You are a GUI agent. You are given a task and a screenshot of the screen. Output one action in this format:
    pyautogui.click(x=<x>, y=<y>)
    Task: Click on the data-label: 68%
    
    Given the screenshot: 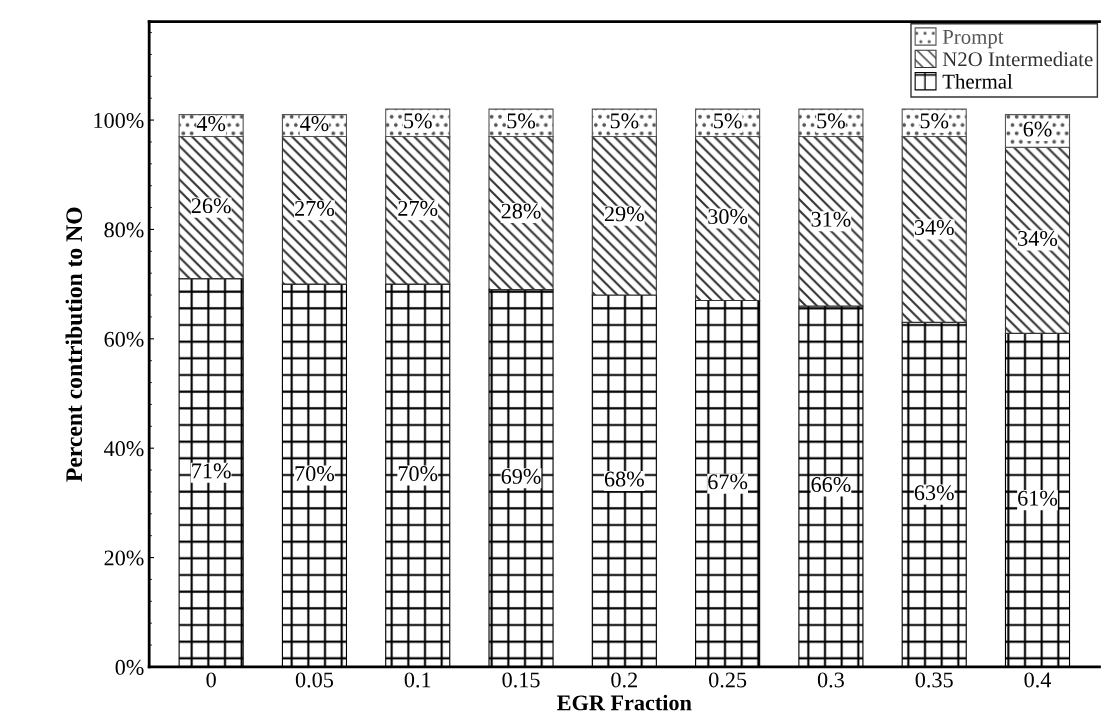 What is the action you would take?
    pyautogui.click(x=624, y=479)
    